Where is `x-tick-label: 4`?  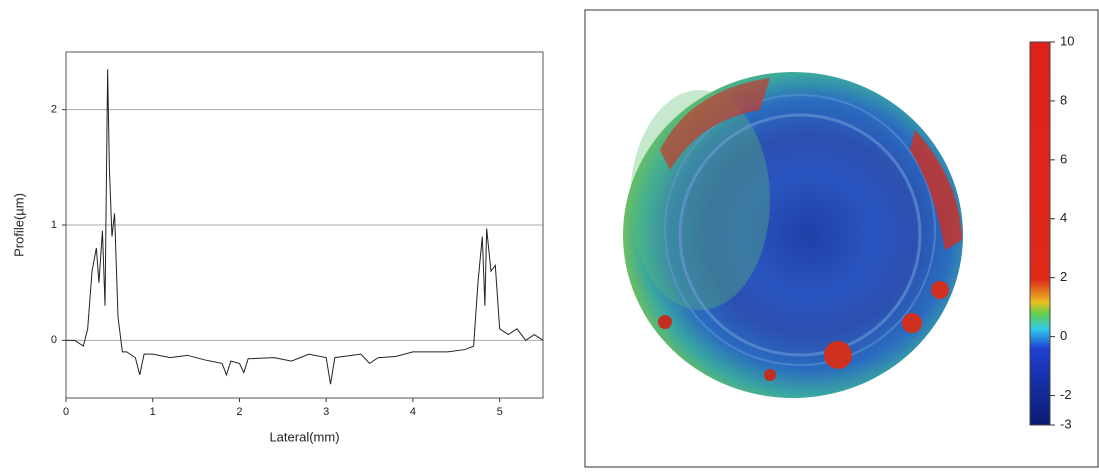 x-tick-label: 4 is located at coordinates (413, 412).